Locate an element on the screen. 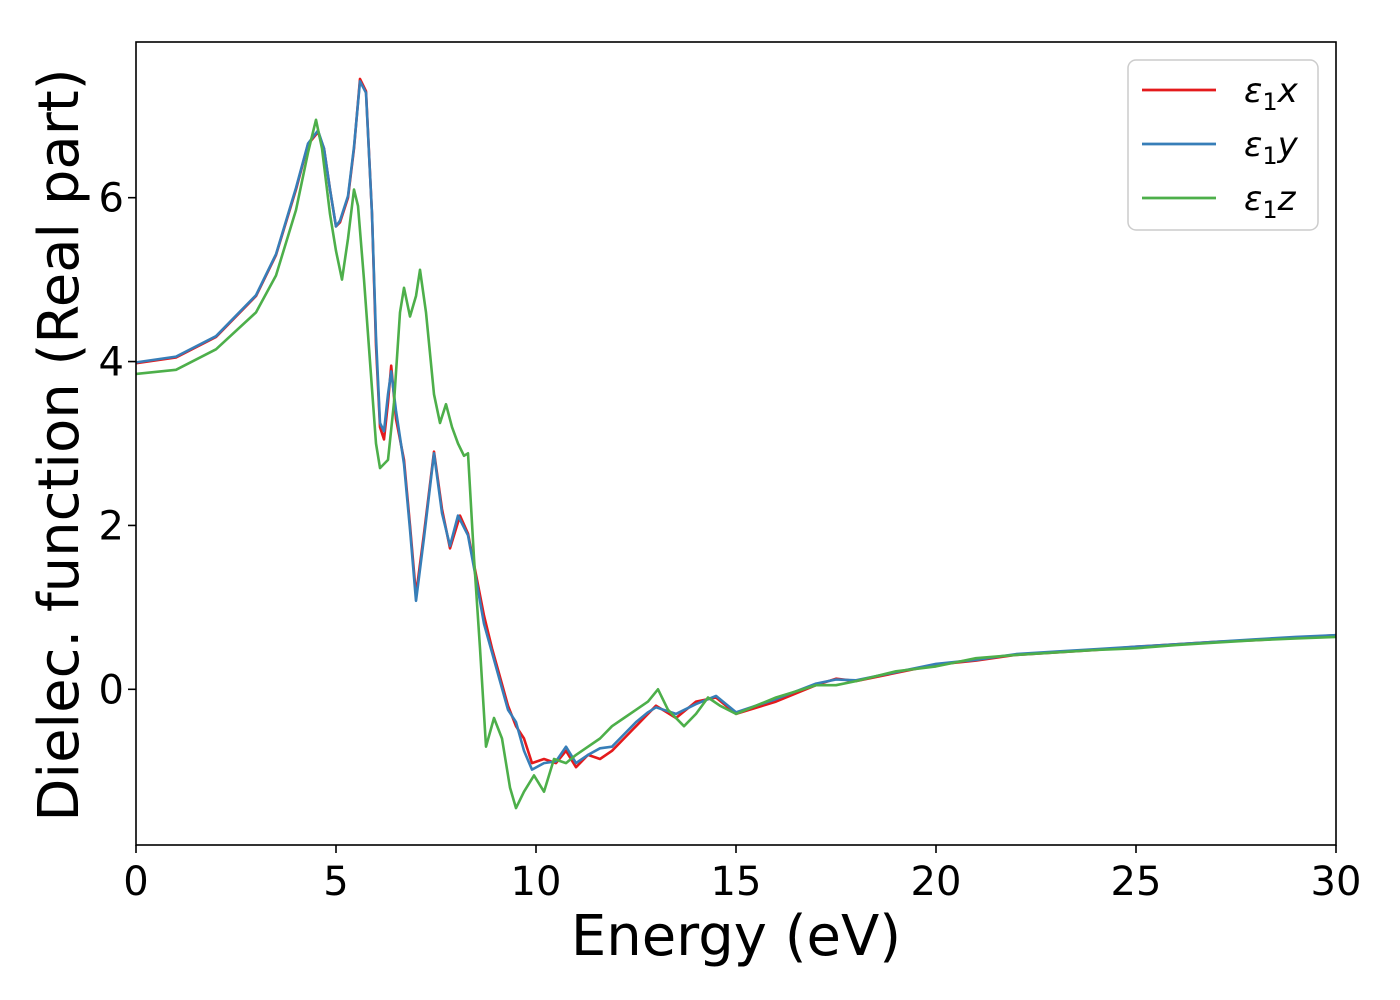  legend-label-z: ε1z is located at coordinates (1270, 201).